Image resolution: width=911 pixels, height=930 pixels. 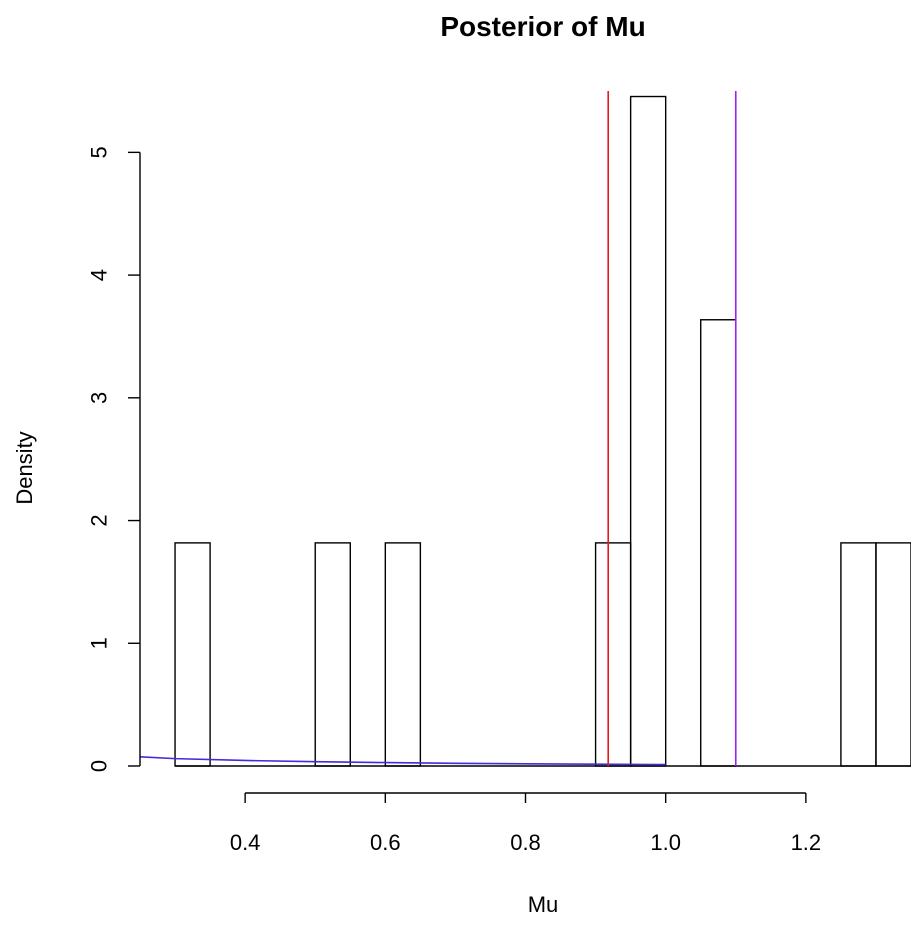 What do you see at coordinates (99, 643) in the screenshot?
I see `y-tick-label: 1` at bounding box center [99, 643].